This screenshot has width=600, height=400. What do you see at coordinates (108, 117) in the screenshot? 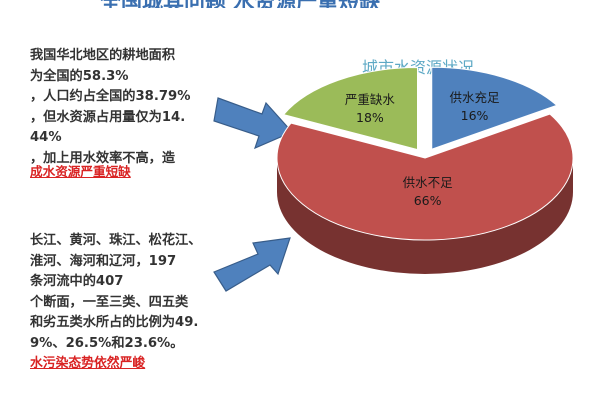
I see `paragraph1-line: ，但水资源占用量仅为14.` at bounding box center [108, 117].